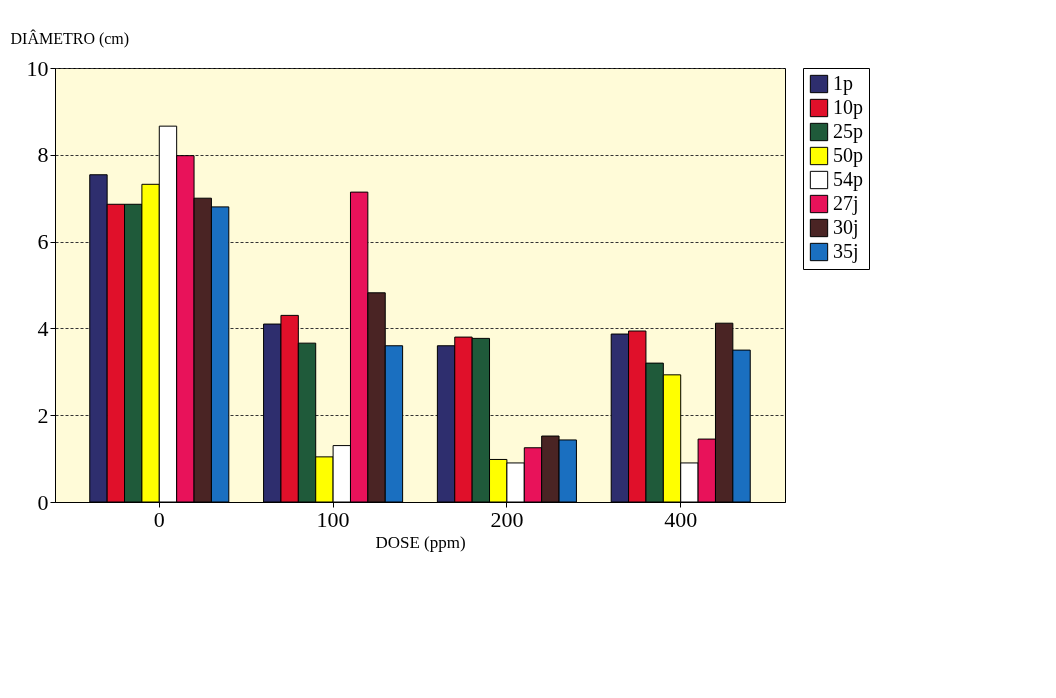 The image size is (1056, 698). What do you see at coordinates (846, 203) in the screenshot?
I see `legend-label: 27j` at bounding box center [846, 203].